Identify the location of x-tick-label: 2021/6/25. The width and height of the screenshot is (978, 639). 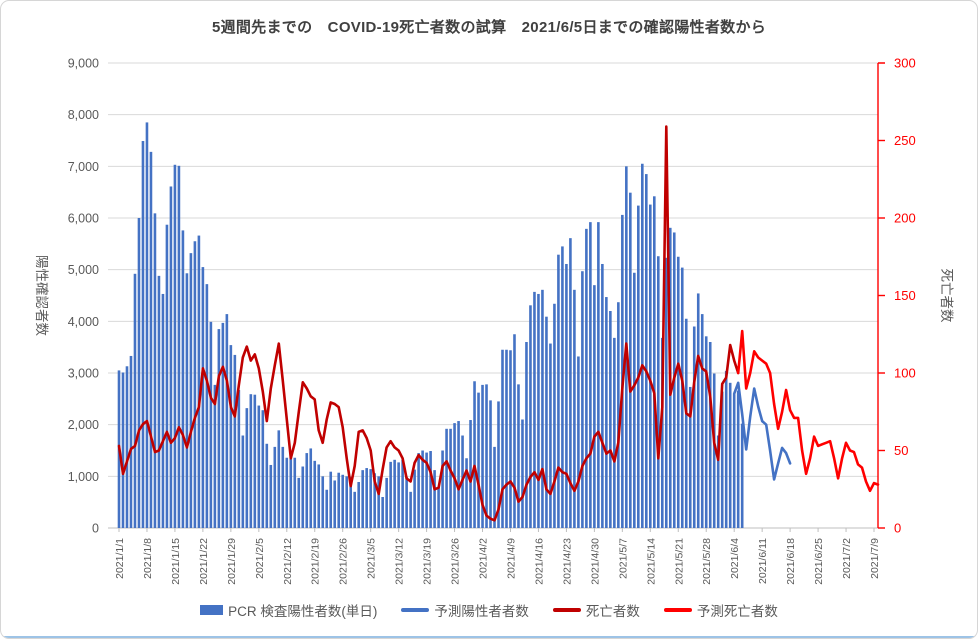
(819, 561).